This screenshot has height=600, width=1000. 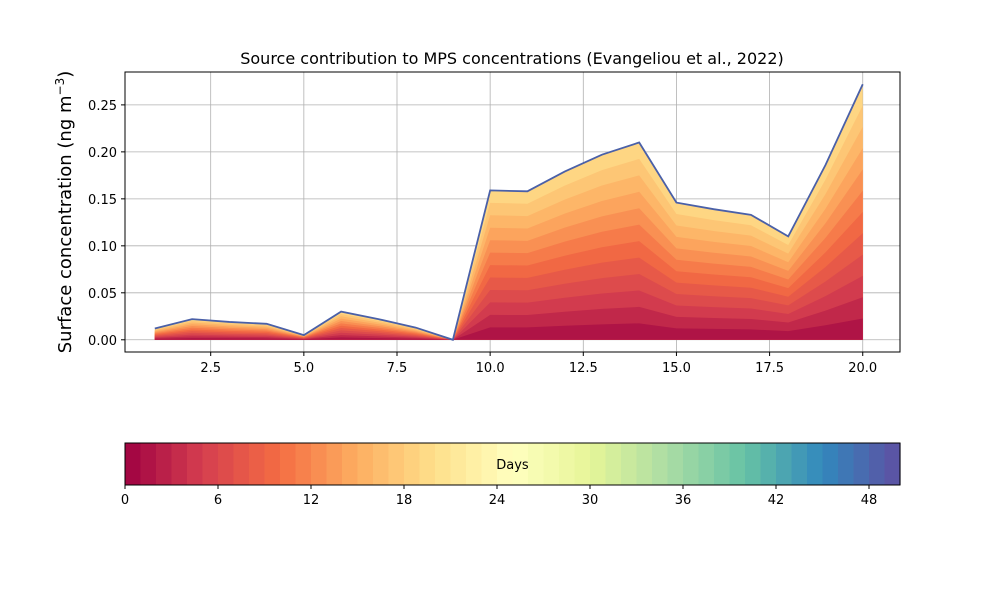 I want to click on y-tick-label: 0.00, so click(x=102, y=341).